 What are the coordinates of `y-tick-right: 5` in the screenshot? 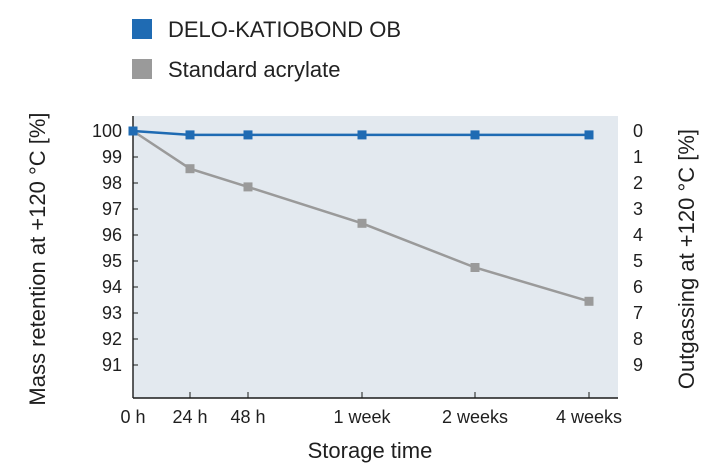 It's located at (638, 261).